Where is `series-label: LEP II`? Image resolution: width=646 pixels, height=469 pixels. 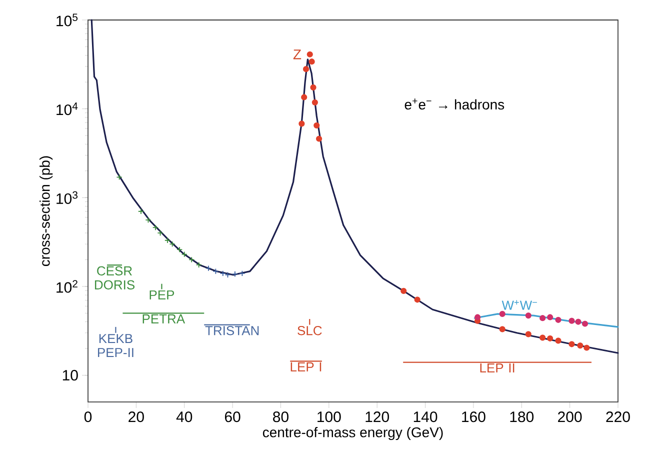
series-label: LEP II is located at coordinates (497, 367).